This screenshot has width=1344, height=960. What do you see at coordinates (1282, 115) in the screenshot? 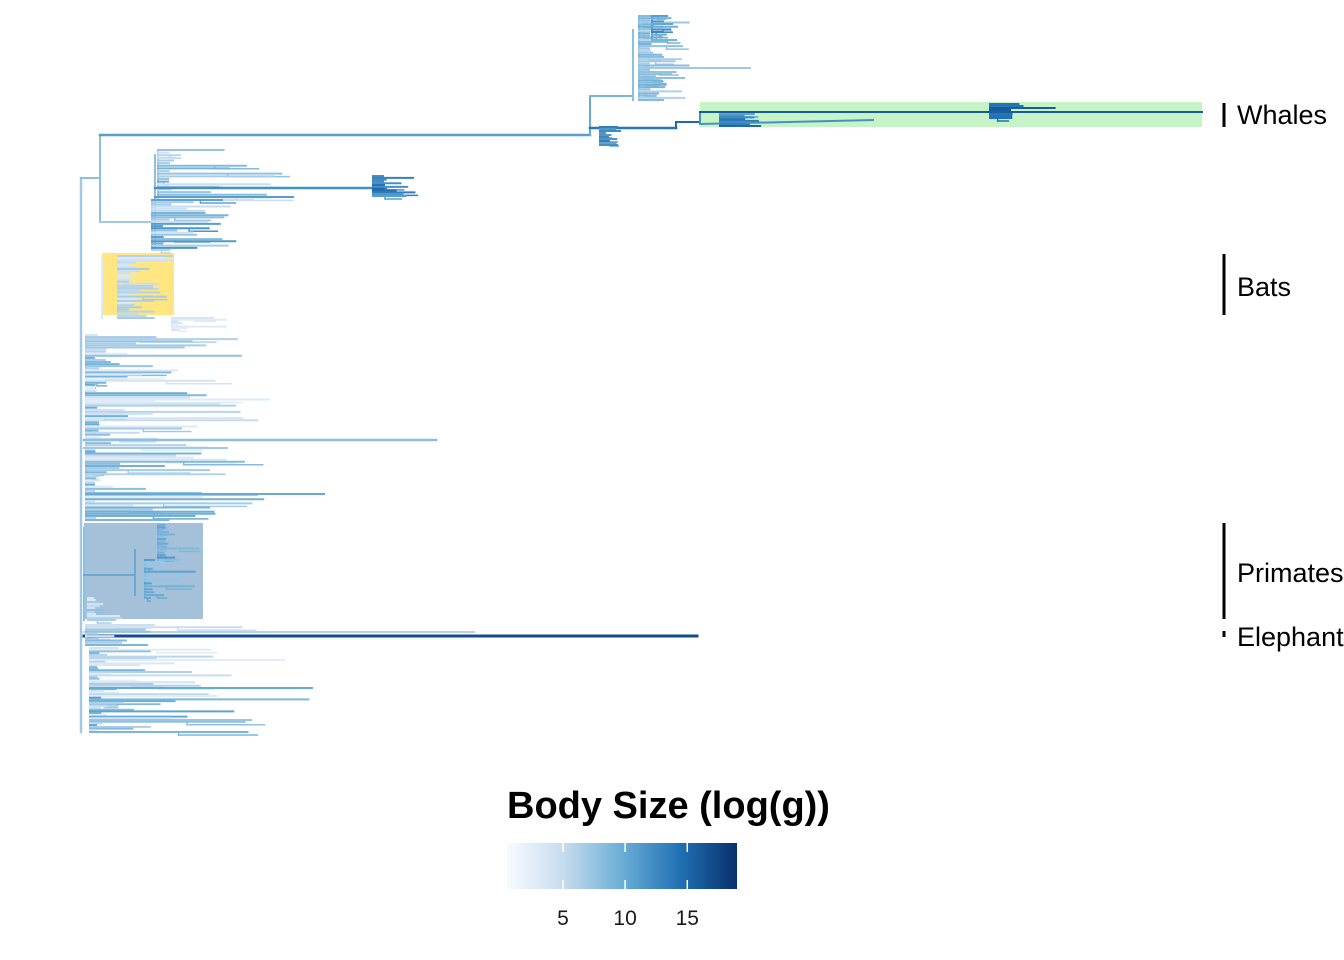
I see `clade-label-whales: Whales` at bounding box center [1282, 115].